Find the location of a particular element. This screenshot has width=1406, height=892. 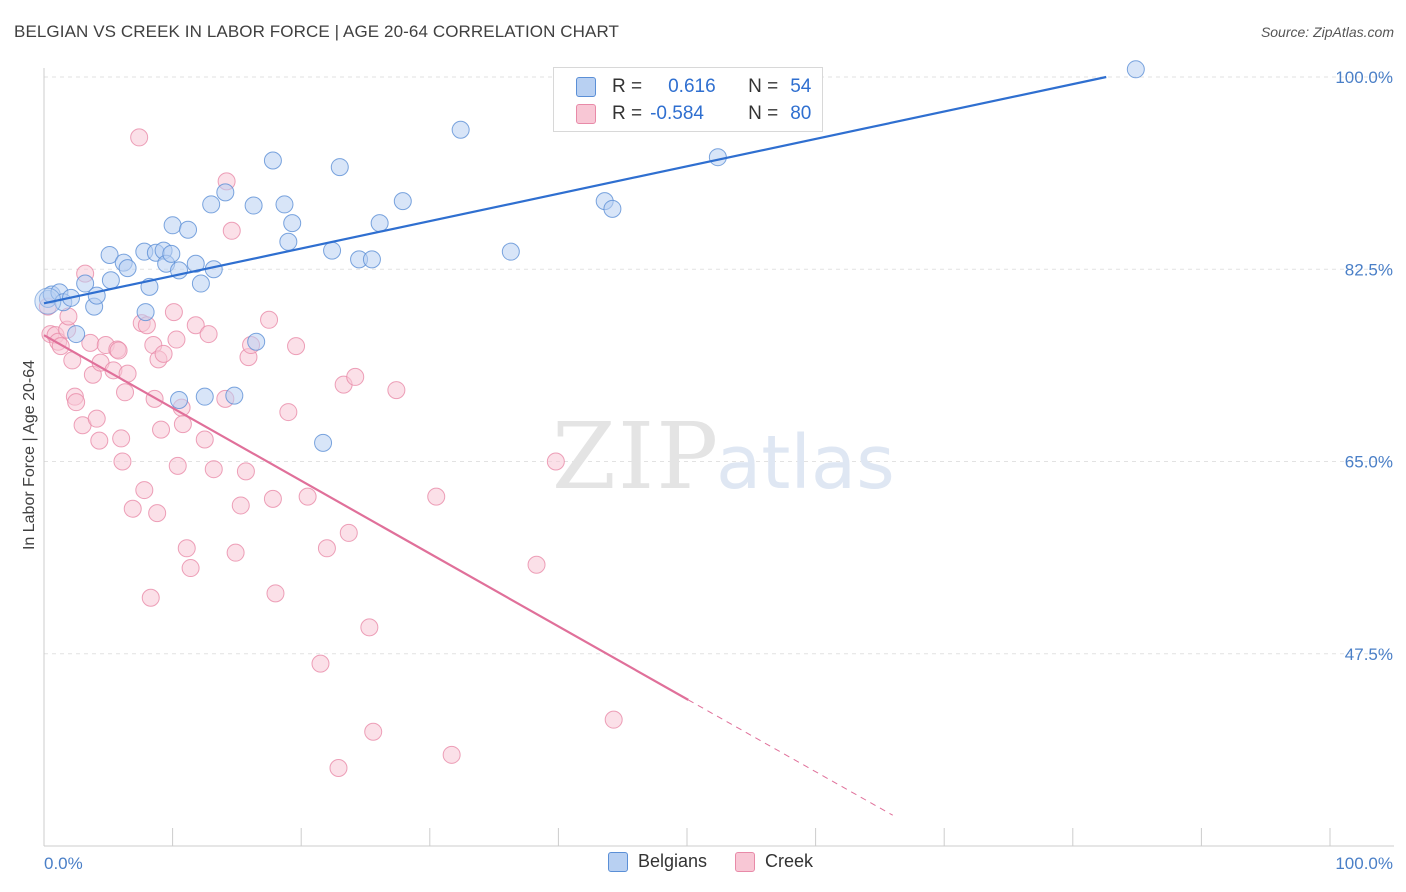

legend-label-creek: Creek is located at coordinates (789, 861).